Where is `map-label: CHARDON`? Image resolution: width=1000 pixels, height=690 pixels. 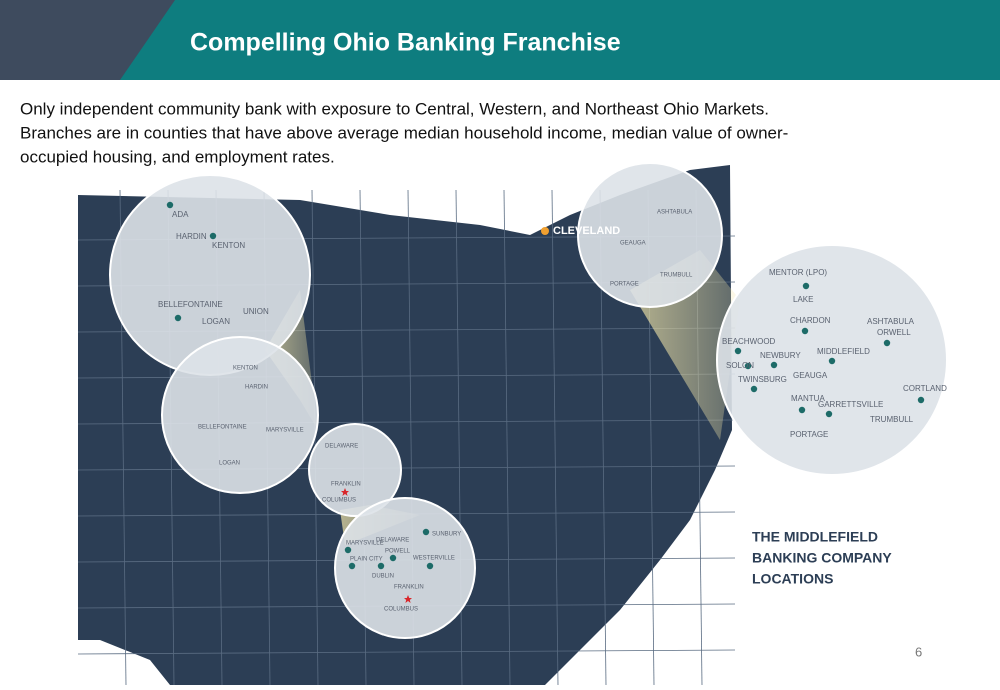
map-label: CHARDON is located at coordinates (810, 320).